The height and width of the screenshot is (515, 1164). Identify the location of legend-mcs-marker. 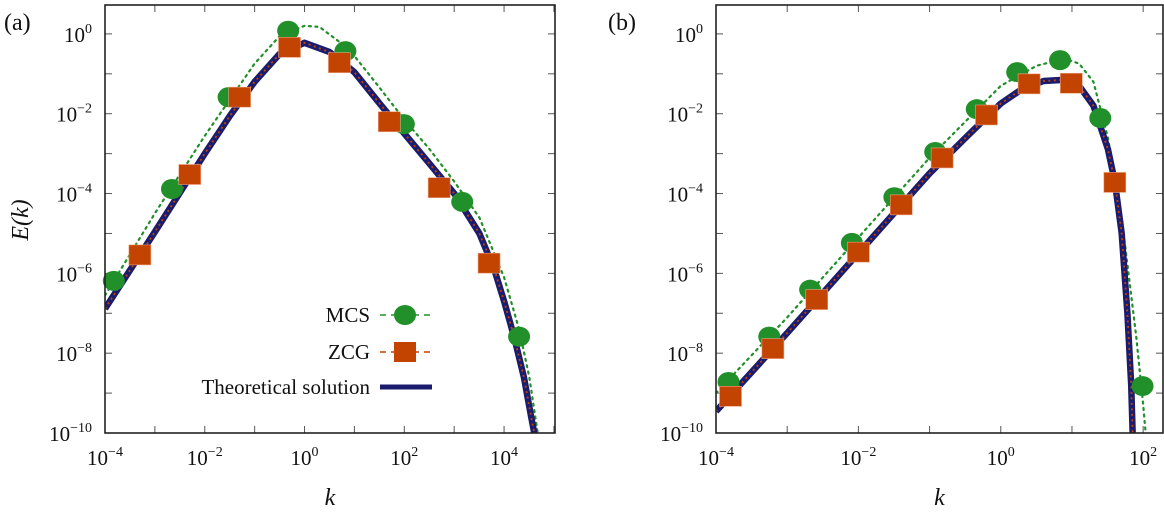
(405, 315).